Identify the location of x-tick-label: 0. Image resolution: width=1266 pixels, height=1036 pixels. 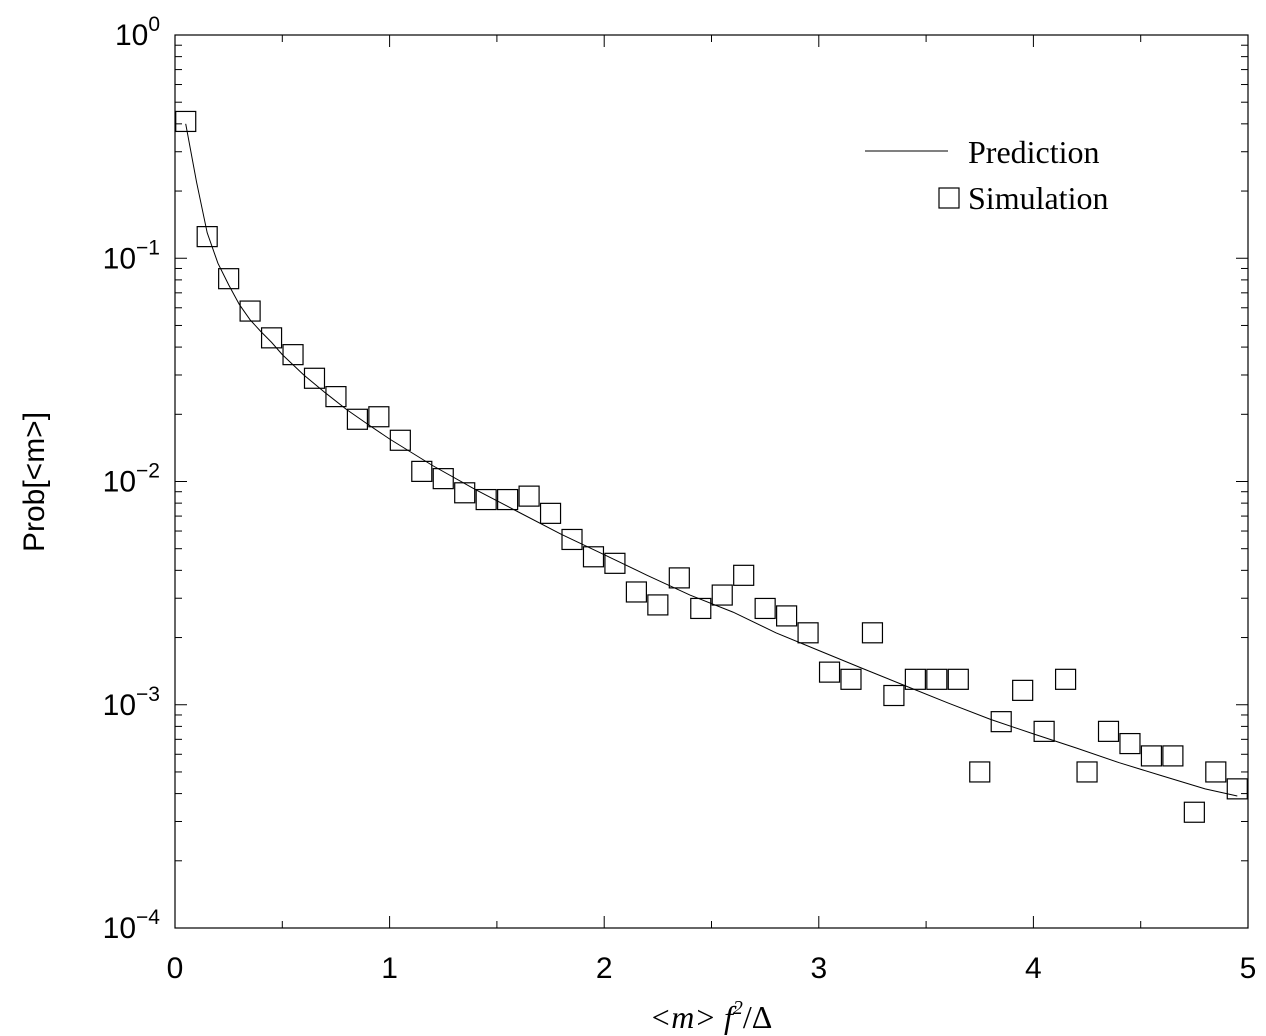
(175, 968).